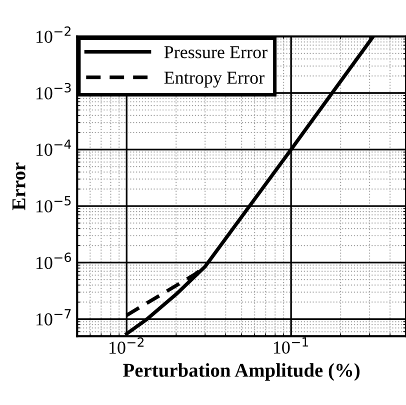 The width and height of the screenshot is (406, 405). Describe the element at coordinates (291, 345) in the screenshot. I see `x-tick-label: 10$^{−1}$` at that location.